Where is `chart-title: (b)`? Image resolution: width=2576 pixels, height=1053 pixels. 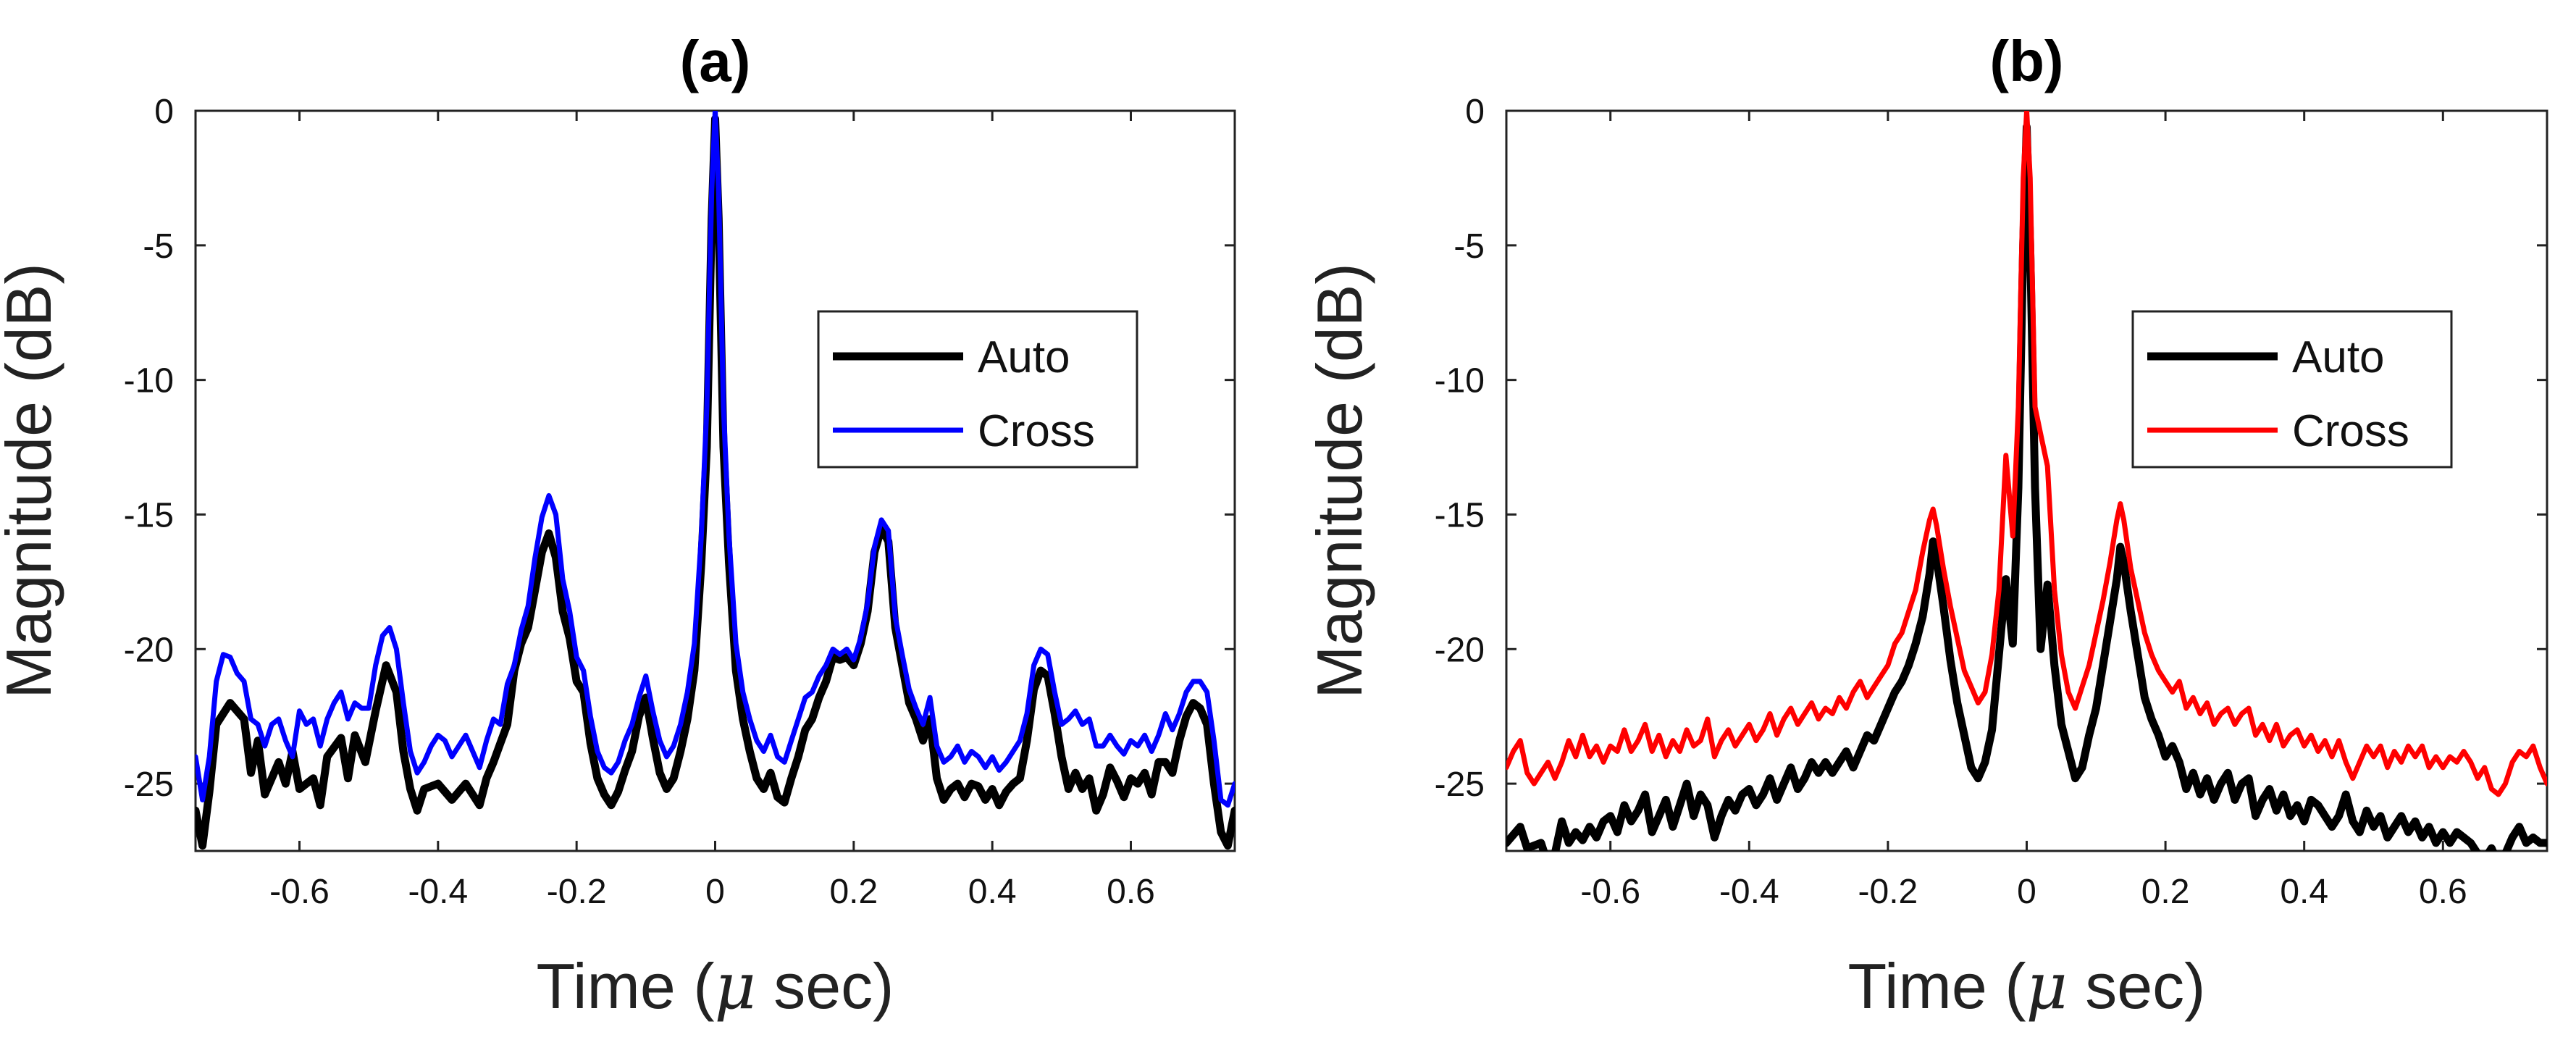
chart-title: (b) is located at coordinates (2026, 61).